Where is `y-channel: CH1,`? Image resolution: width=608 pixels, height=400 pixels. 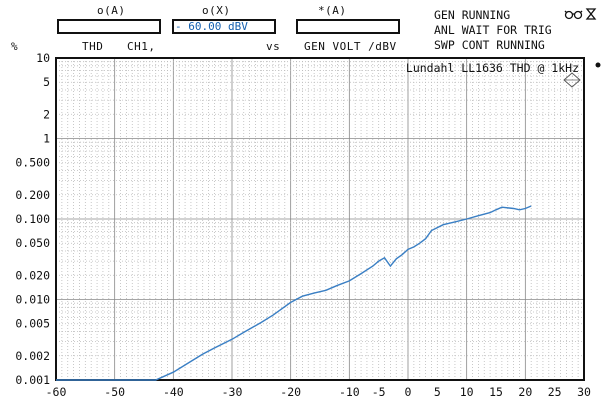
y-channel: CH1, is located at coordinates (141, 46).